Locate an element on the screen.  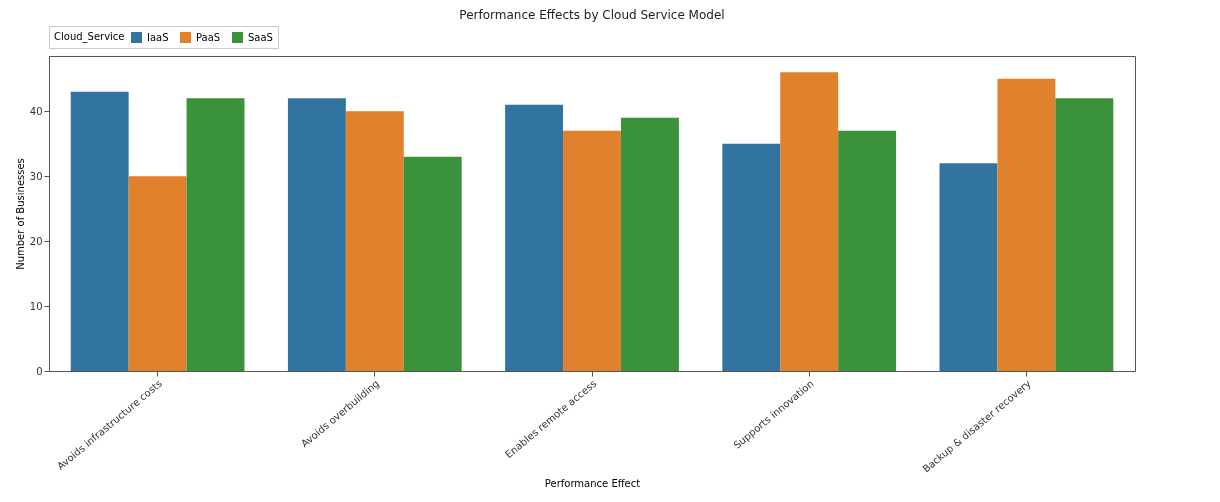
y-tick-label: 40 is located at coordinates (36, 111).